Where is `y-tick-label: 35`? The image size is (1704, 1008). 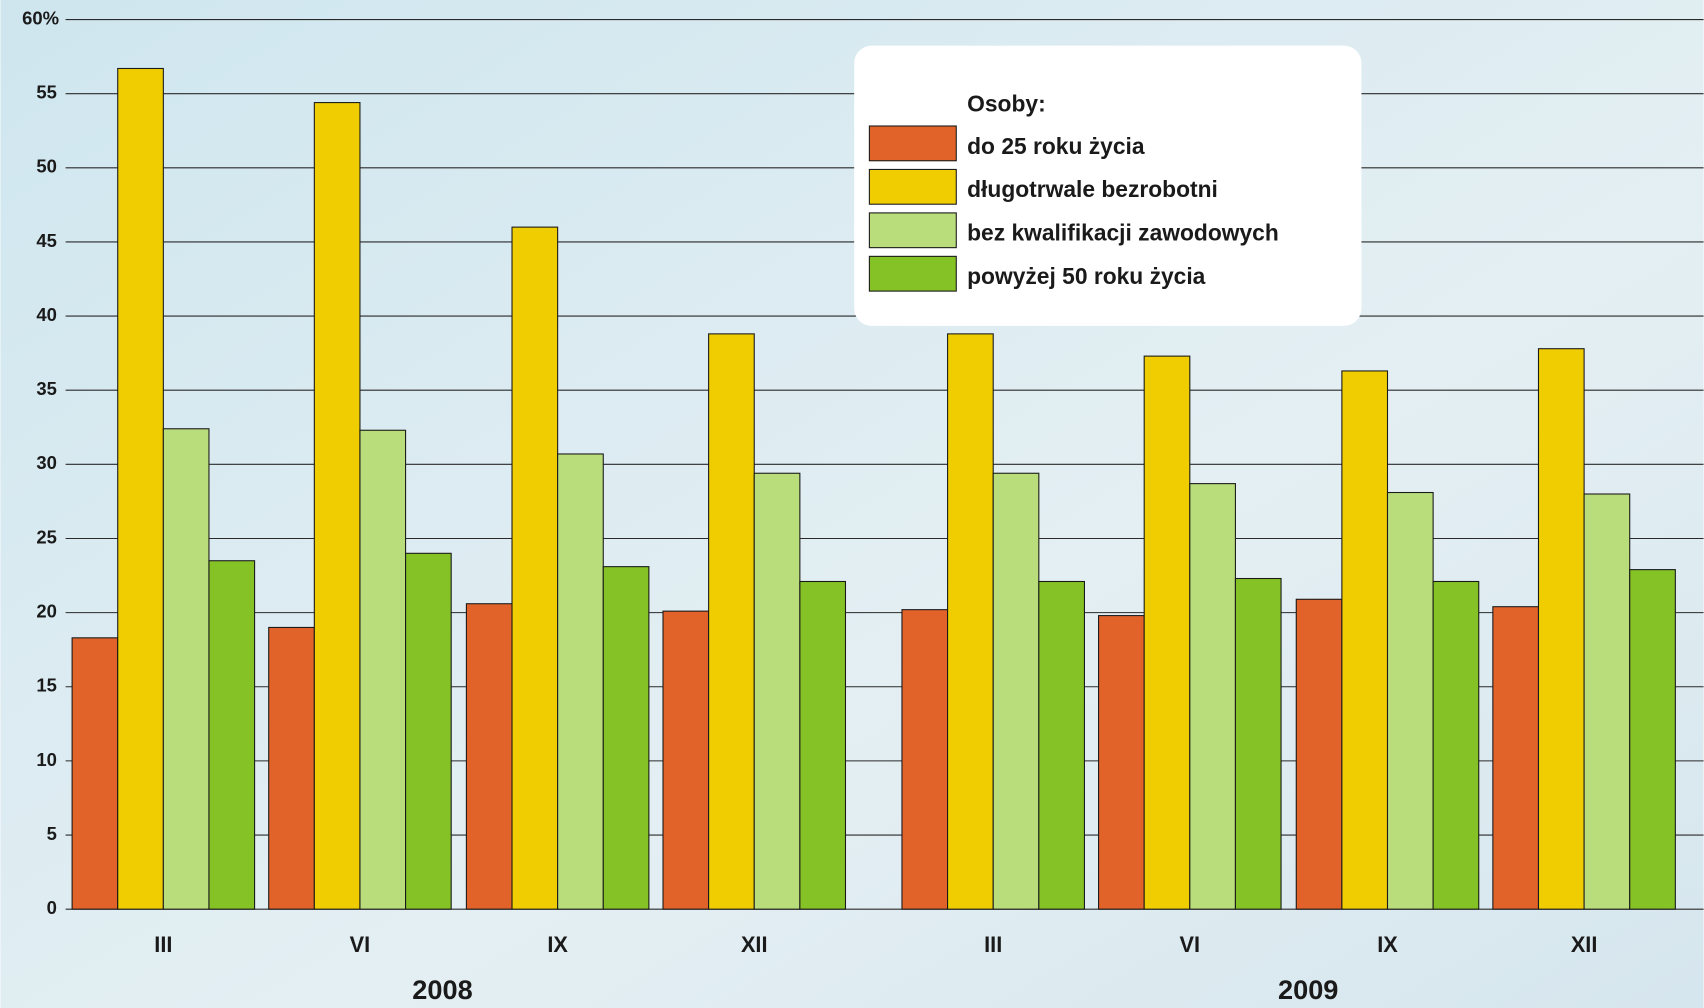 y-tick-label: 35 is located at coordinates (46, 388).